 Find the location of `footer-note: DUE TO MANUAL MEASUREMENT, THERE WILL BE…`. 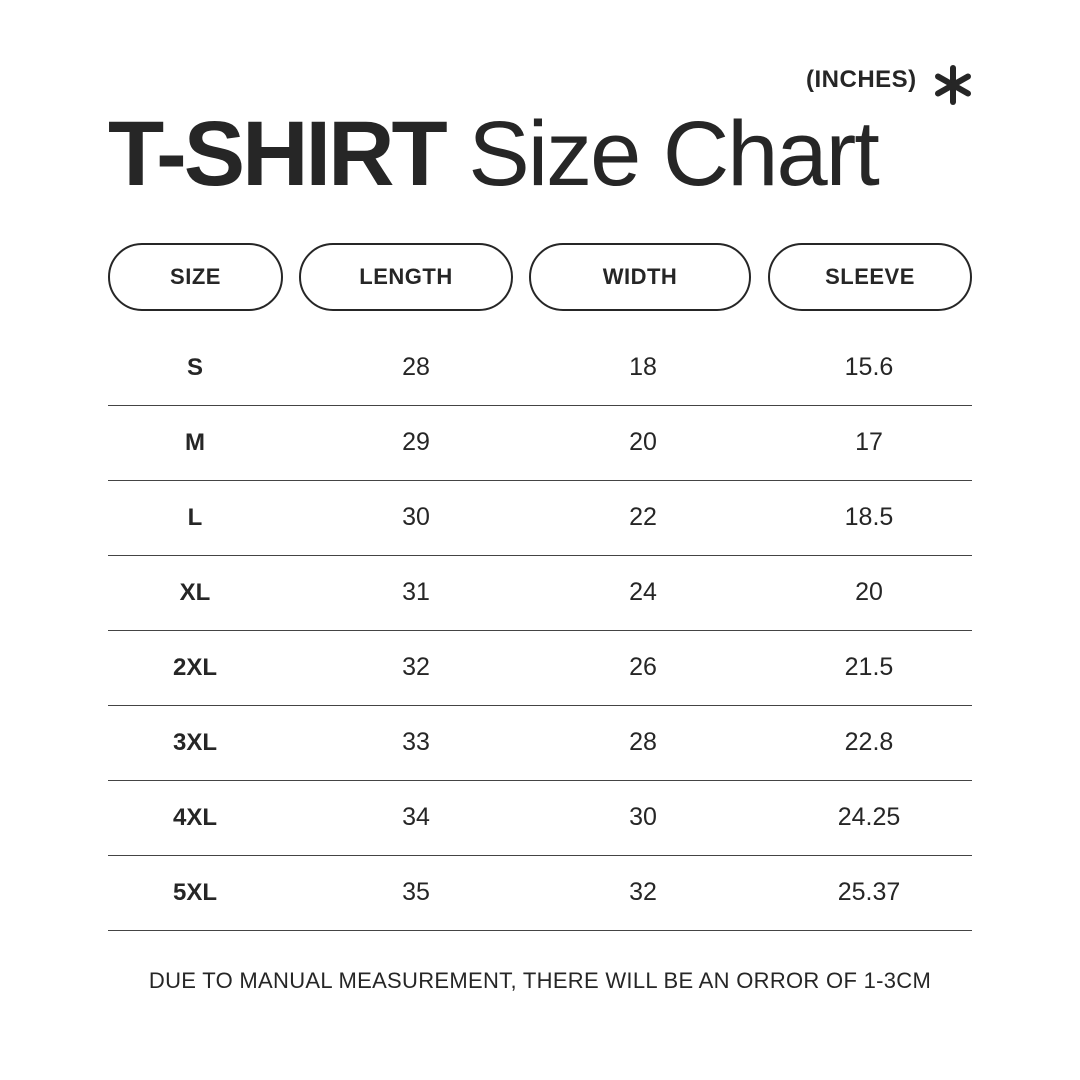

footer-note: DUE TO MANUAL MEASUREMENT, THERE WILL BE… is located at coordinates (540, 980).